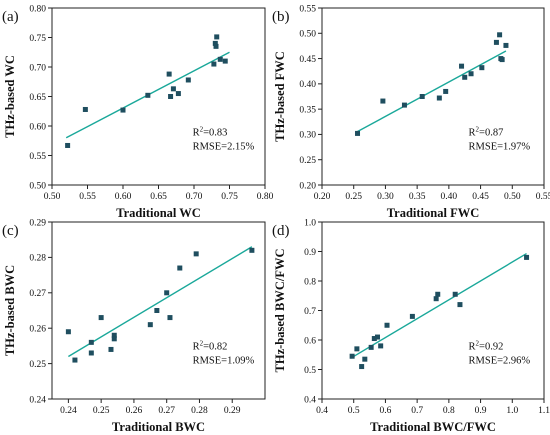 The height and width of the screenshot is (435, 550). Describe the element at coordinates (10, 231) in the screenshot. I see `panel-label: (c)` at that location.